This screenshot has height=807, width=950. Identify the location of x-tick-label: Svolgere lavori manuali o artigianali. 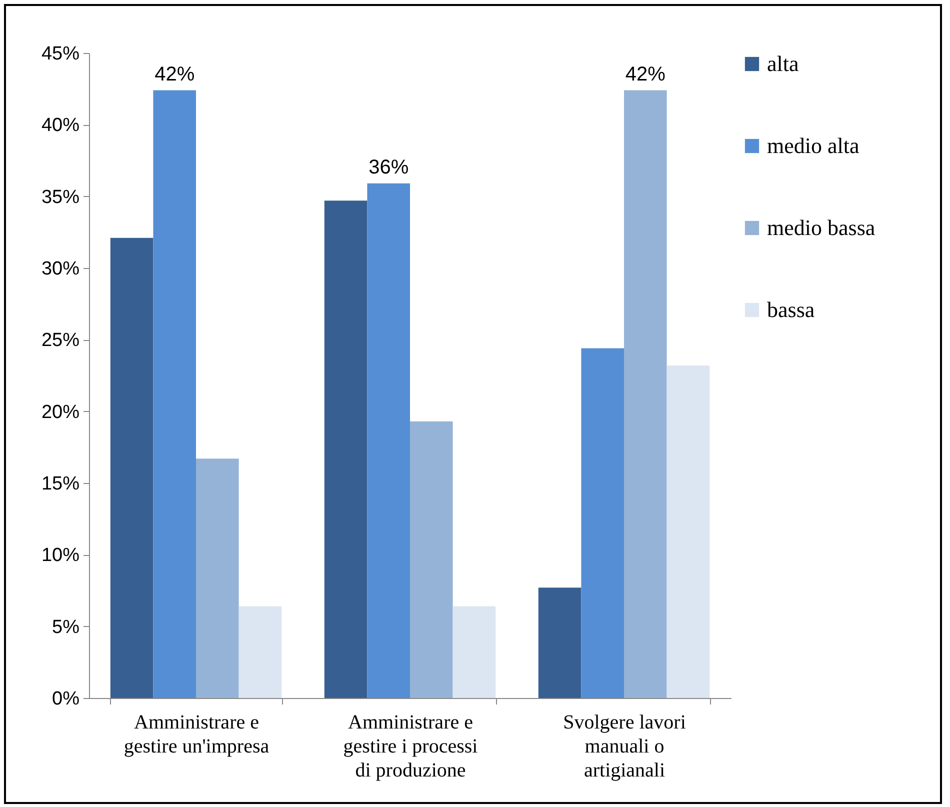
(624, 747).